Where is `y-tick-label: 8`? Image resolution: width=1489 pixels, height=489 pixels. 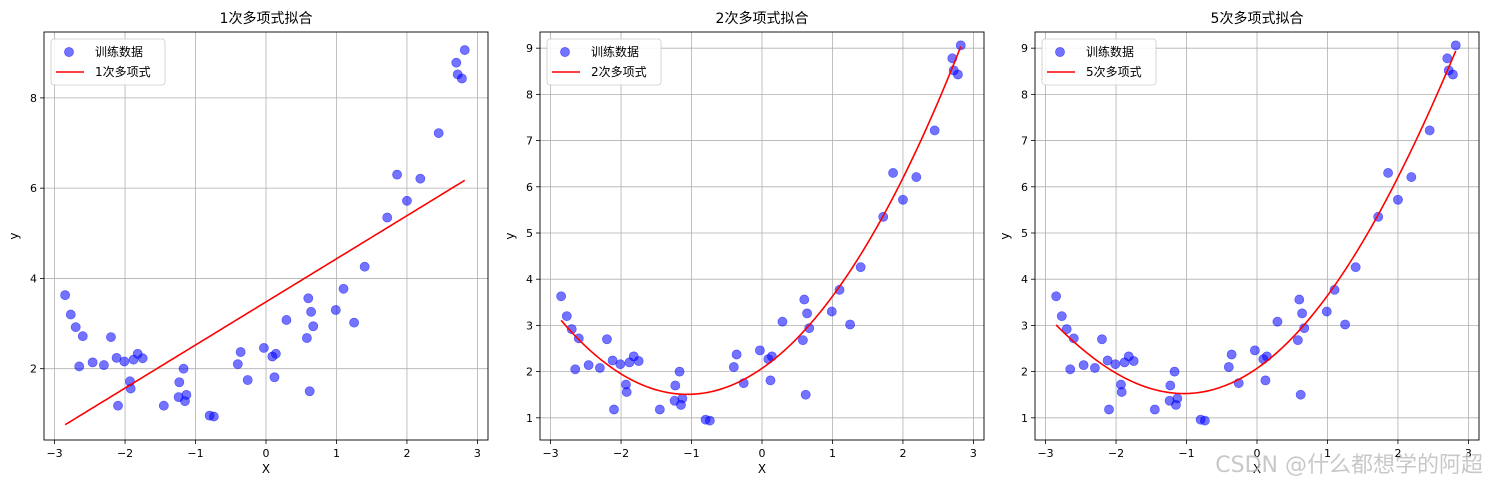 y-tick-label: 8 is located at coordinates (529, 94).